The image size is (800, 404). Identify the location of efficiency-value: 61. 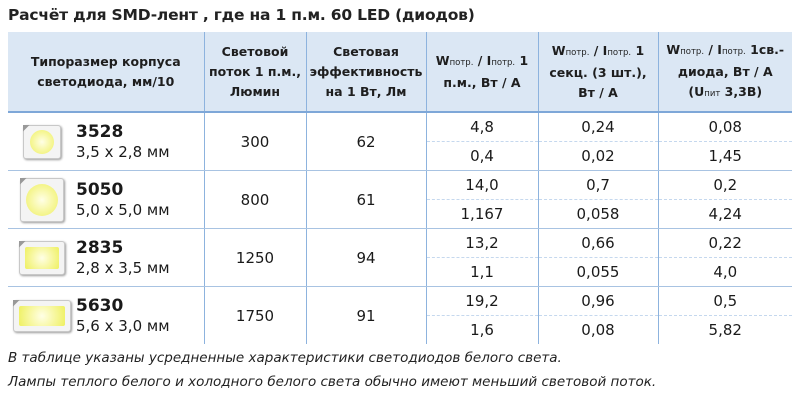
(366, 199).